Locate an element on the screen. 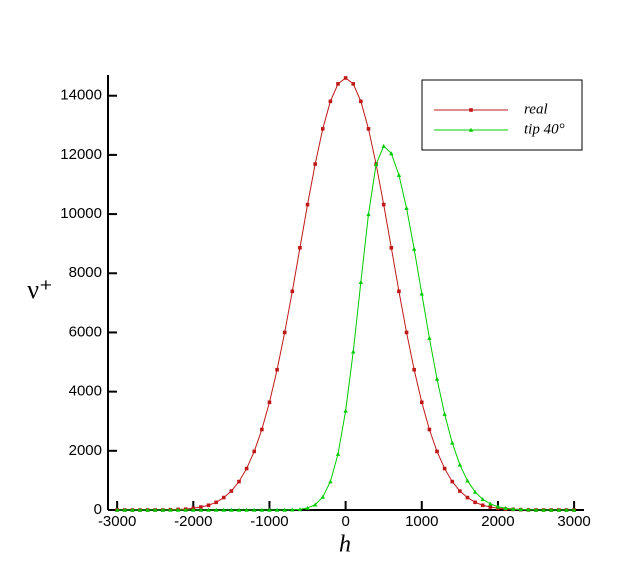 Image resolution: width=640 pixels, height=571 pixels. y-tick-label: 6000 is located at coordinates (85, 331).